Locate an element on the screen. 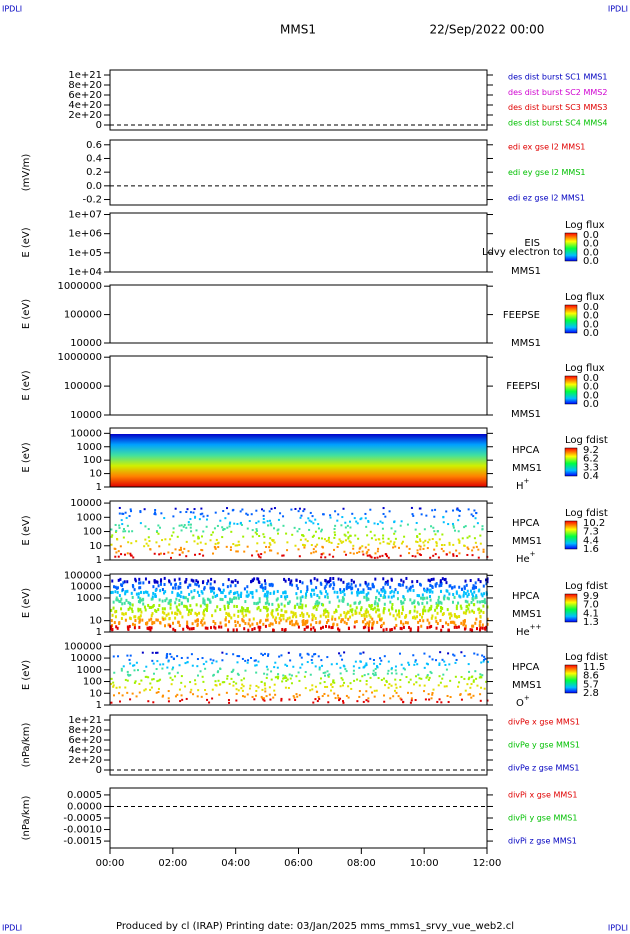  spacecraft-label: MMS1 is located at coordinates (526, 343).